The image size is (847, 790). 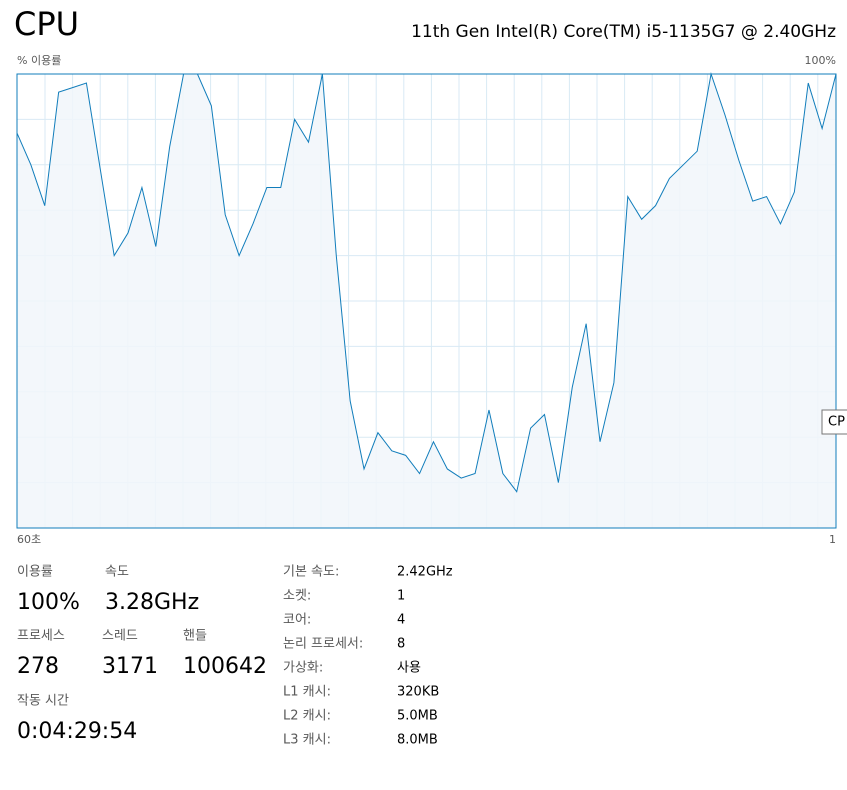 What do you see at coordinates (152, 602) in the screenshot?
I see `stat-value: 3.28GHz` at bounding box center [152, 602].